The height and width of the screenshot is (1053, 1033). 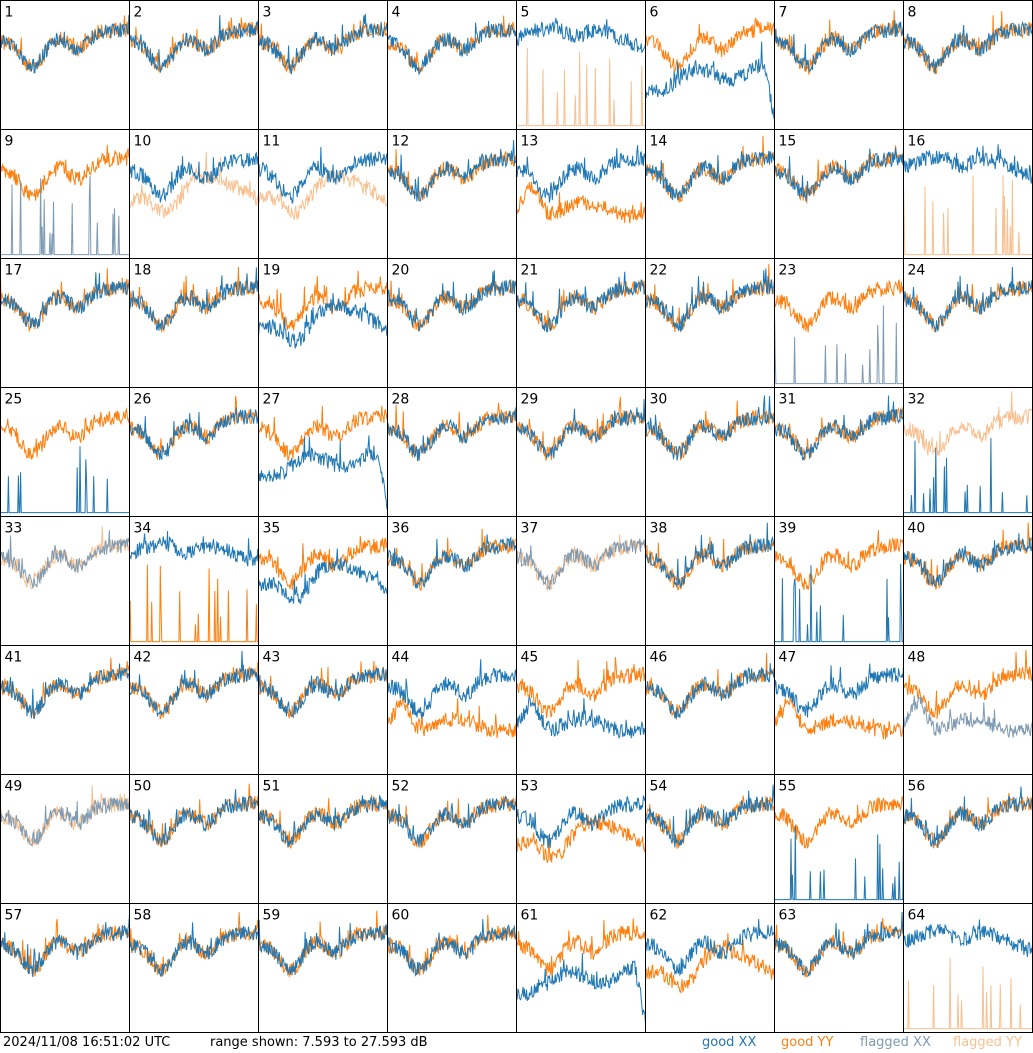 I want to click on panel-42: 42, so click(x=194, y=710).